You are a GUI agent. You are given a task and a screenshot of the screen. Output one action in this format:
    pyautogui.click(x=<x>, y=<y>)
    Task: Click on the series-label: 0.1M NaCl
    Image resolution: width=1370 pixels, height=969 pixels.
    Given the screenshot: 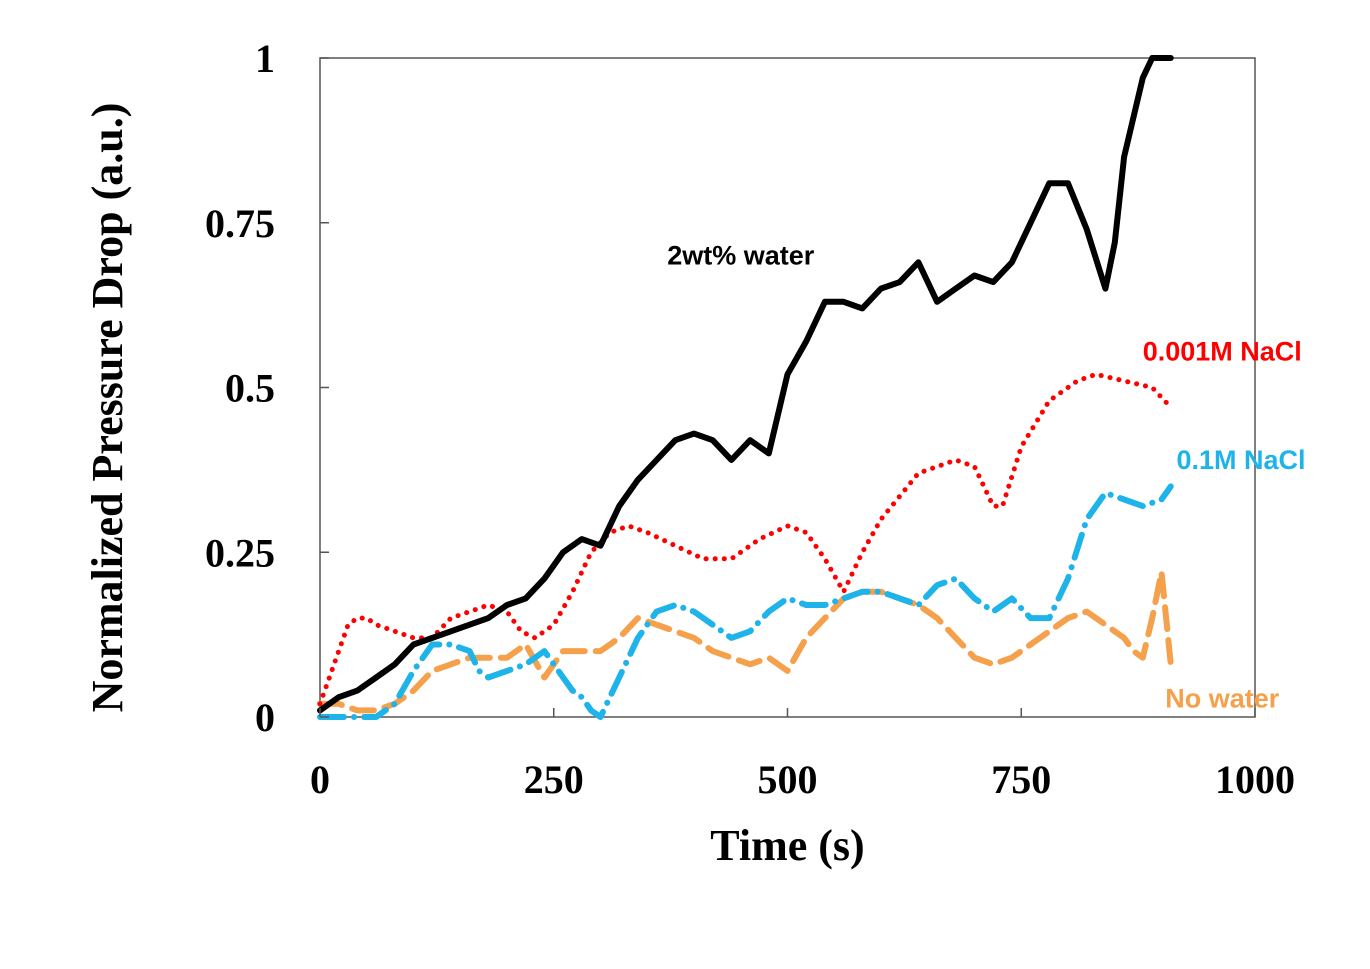 What is the action you would take?
    pyautogui.click(x=1240, y=460)
    